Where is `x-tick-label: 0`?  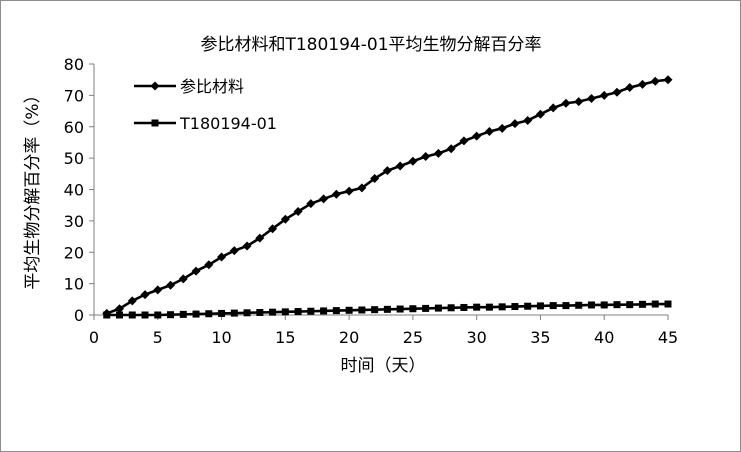
x-tick-label: 0 is located at coordinates (94, 337).